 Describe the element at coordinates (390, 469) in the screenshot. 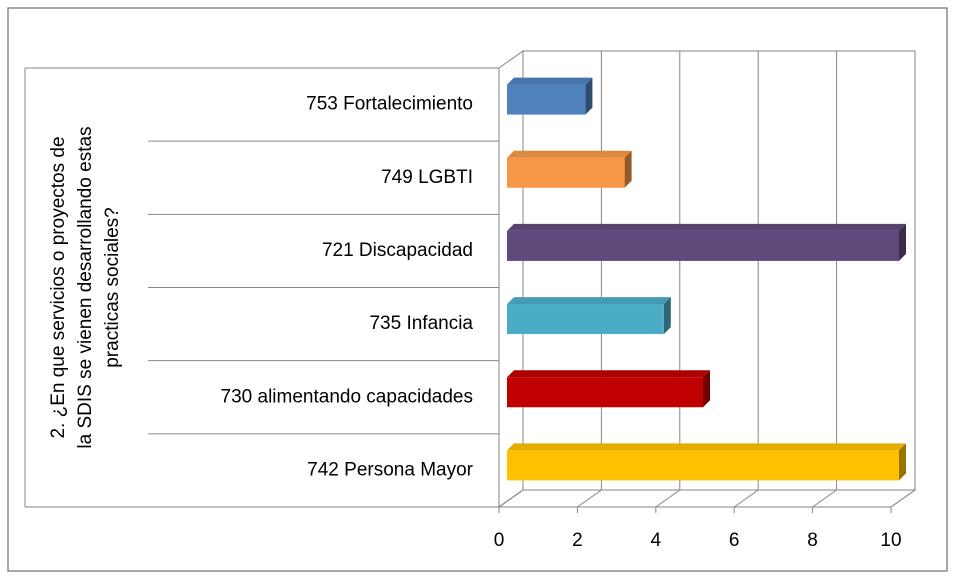

I see `category-label: 742 Persona Mayor` at that location.